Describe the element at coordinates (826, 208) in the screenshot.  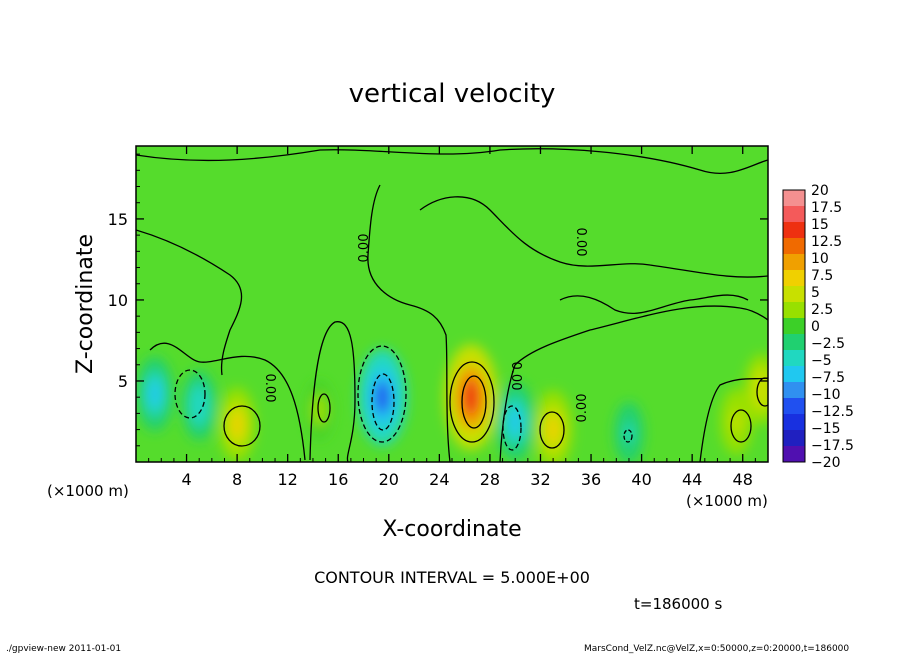
I see `colorbar-label: 17.5` at that location.